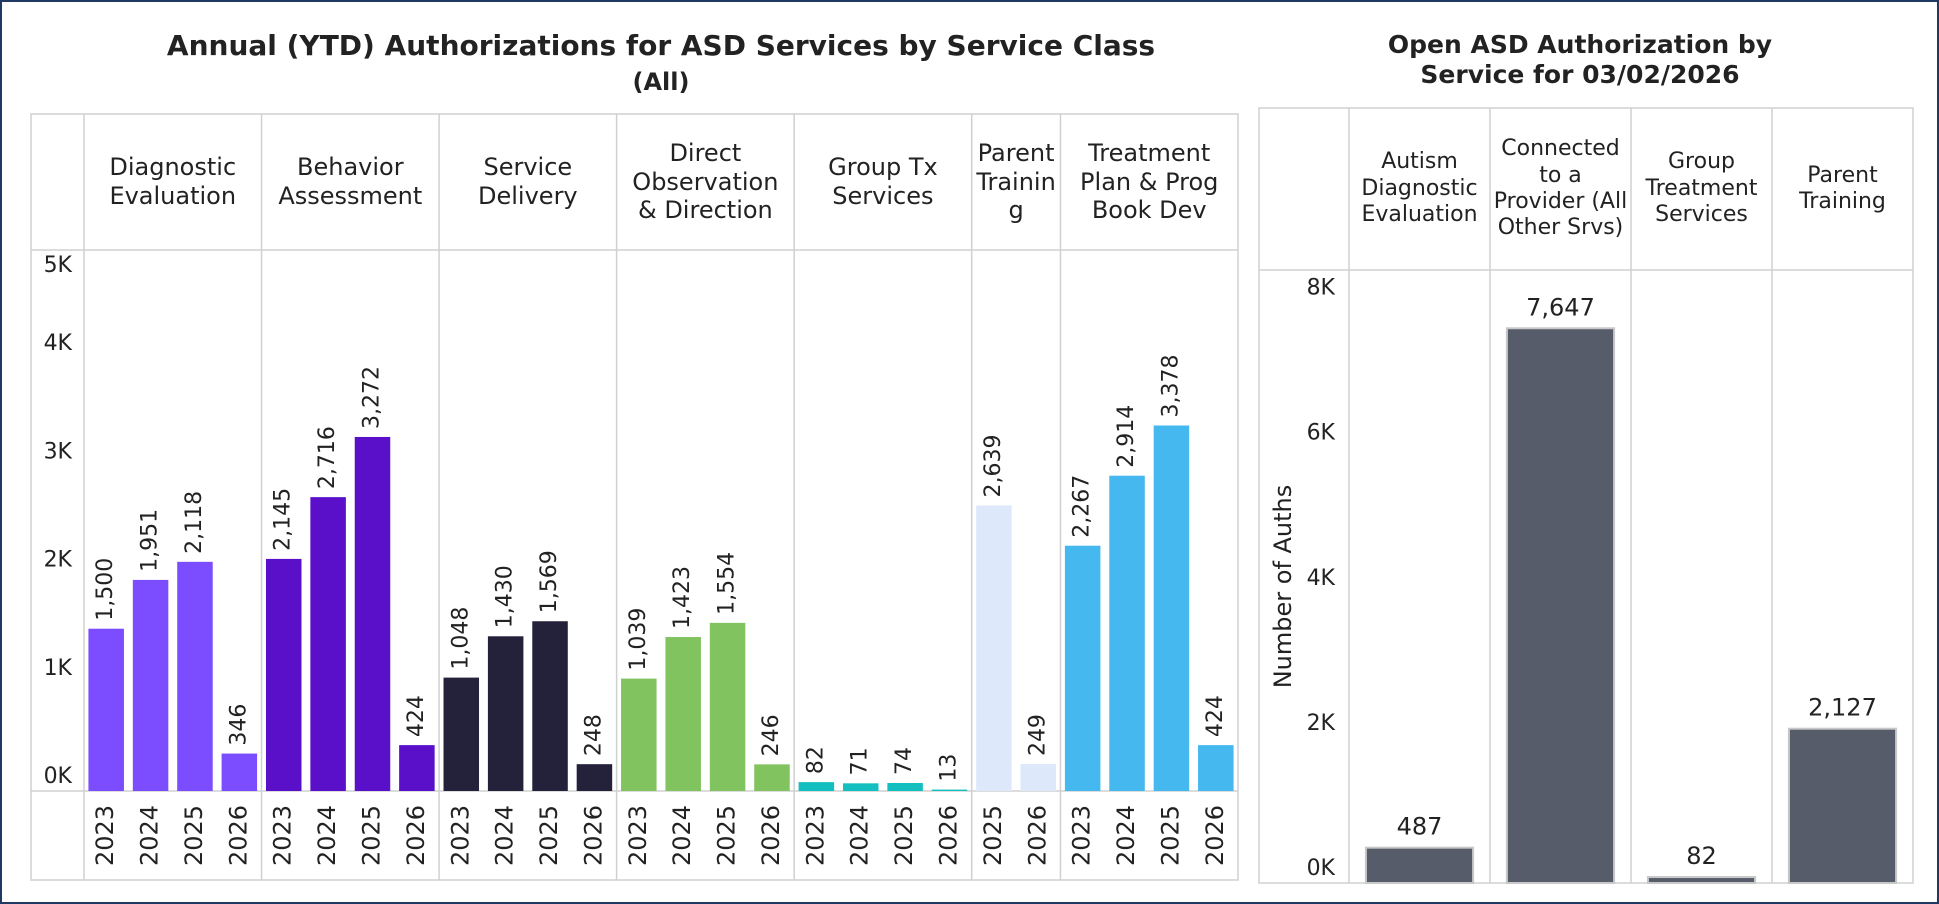  I want to click on group-header-box: Treatment Plan & Prog Book Dev, so click(1149, 181).